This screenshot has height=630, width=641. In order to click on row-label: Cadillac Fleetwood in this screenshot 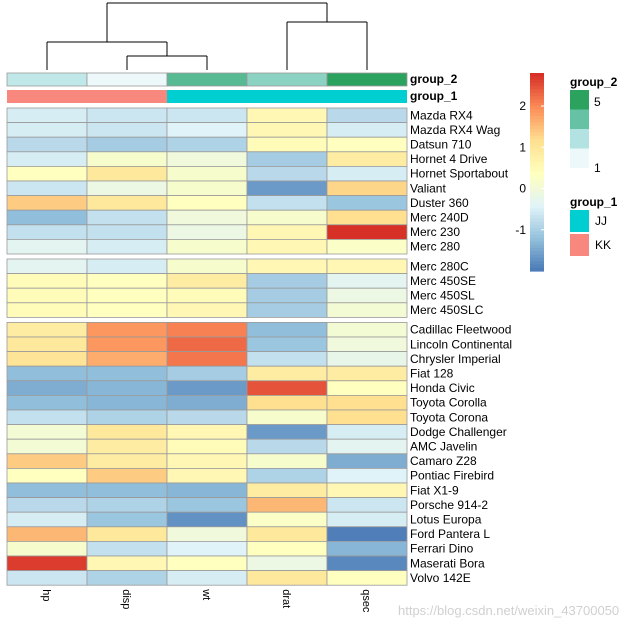, I will do `click(460, 330)`.